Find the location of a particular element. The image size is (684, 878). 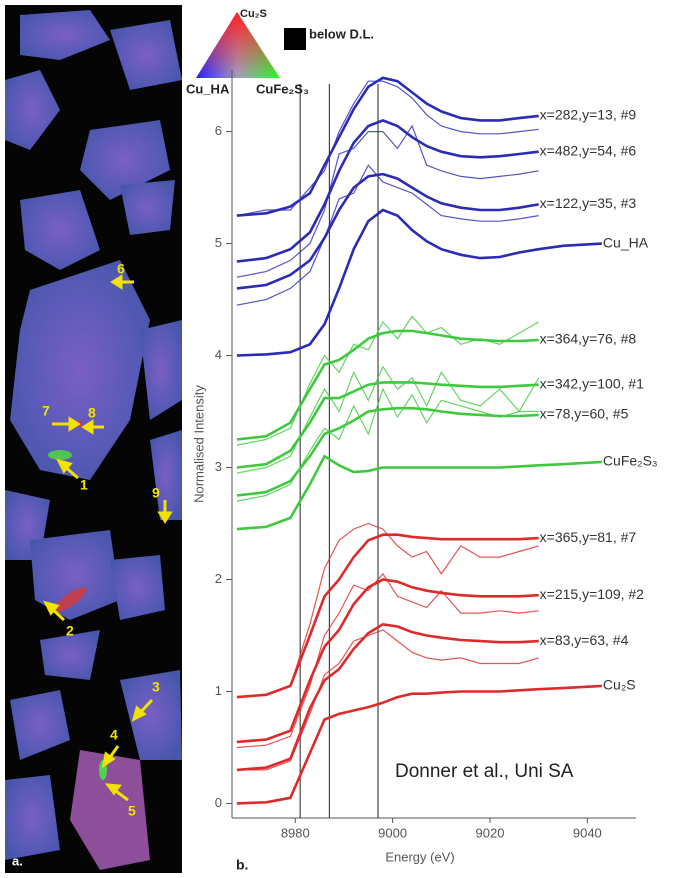

x-axis-label: Energy (eV) is located at coordinates (419, 856).